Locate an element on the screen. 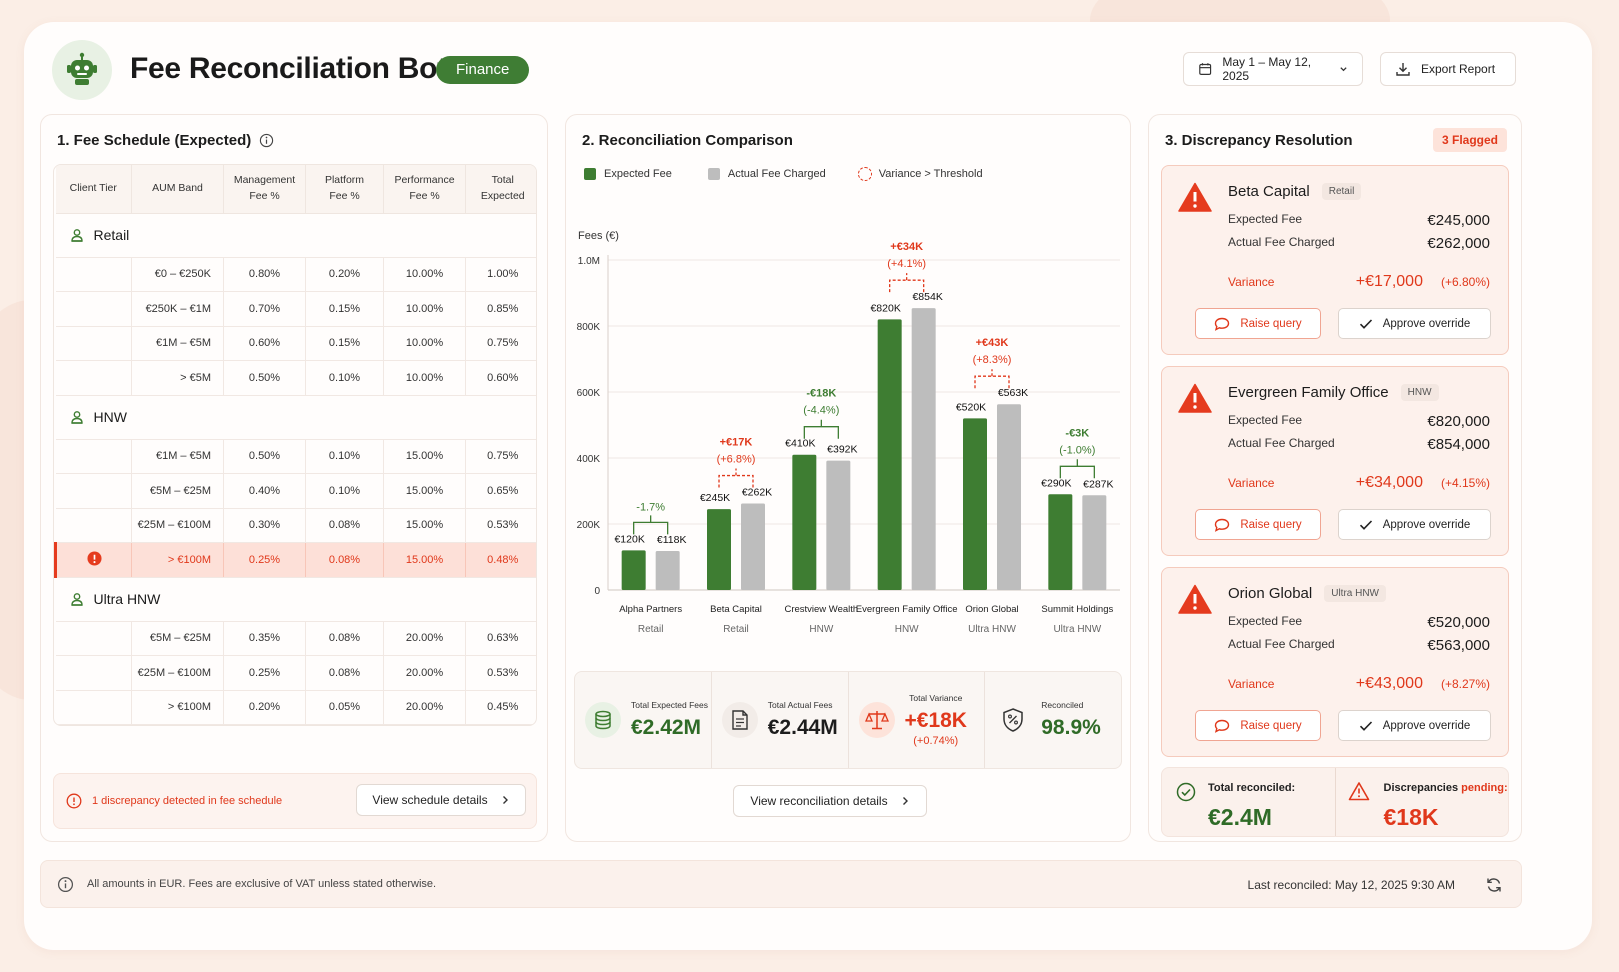  pending-summary: Discrepancies pending: €18K is located at coordinates (1422, 802).